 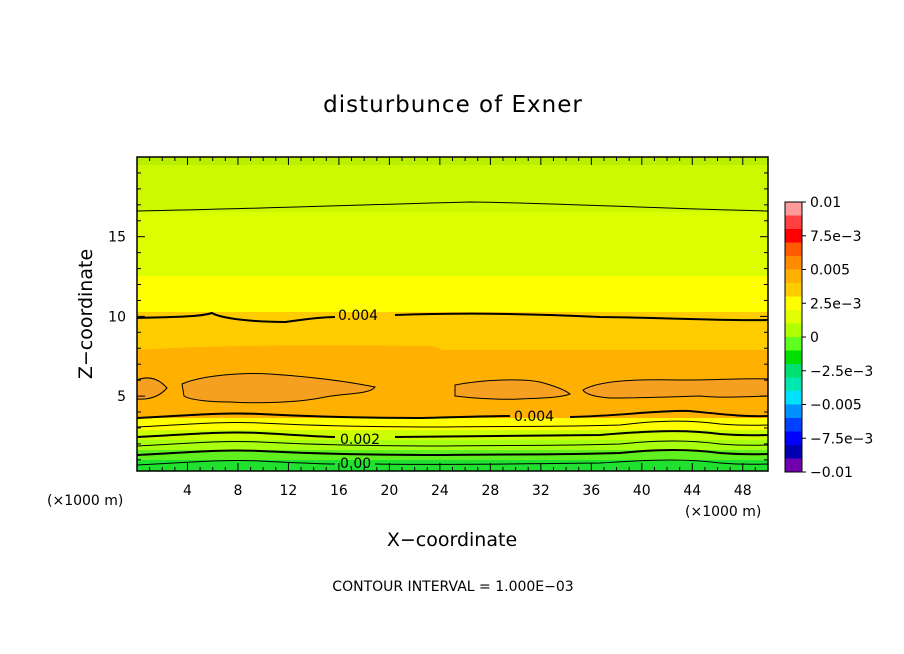 What do you see at coordinates (841, 439) in the screenshot?
I see `colorbar-tick-label: −7.5e−3` at bounding box center [841, 439].